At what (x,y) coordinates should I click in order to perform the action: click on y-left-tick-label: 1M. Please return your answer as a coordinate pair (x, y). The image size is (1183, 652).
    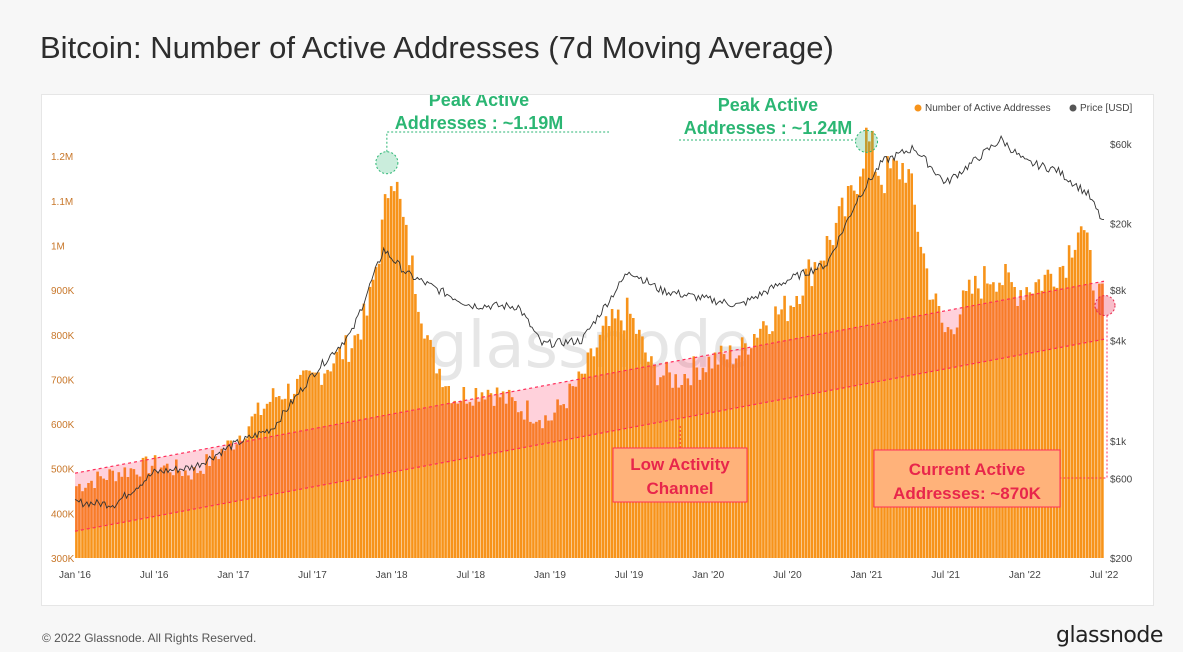
    Looking at the image, I should click on (58, 247).